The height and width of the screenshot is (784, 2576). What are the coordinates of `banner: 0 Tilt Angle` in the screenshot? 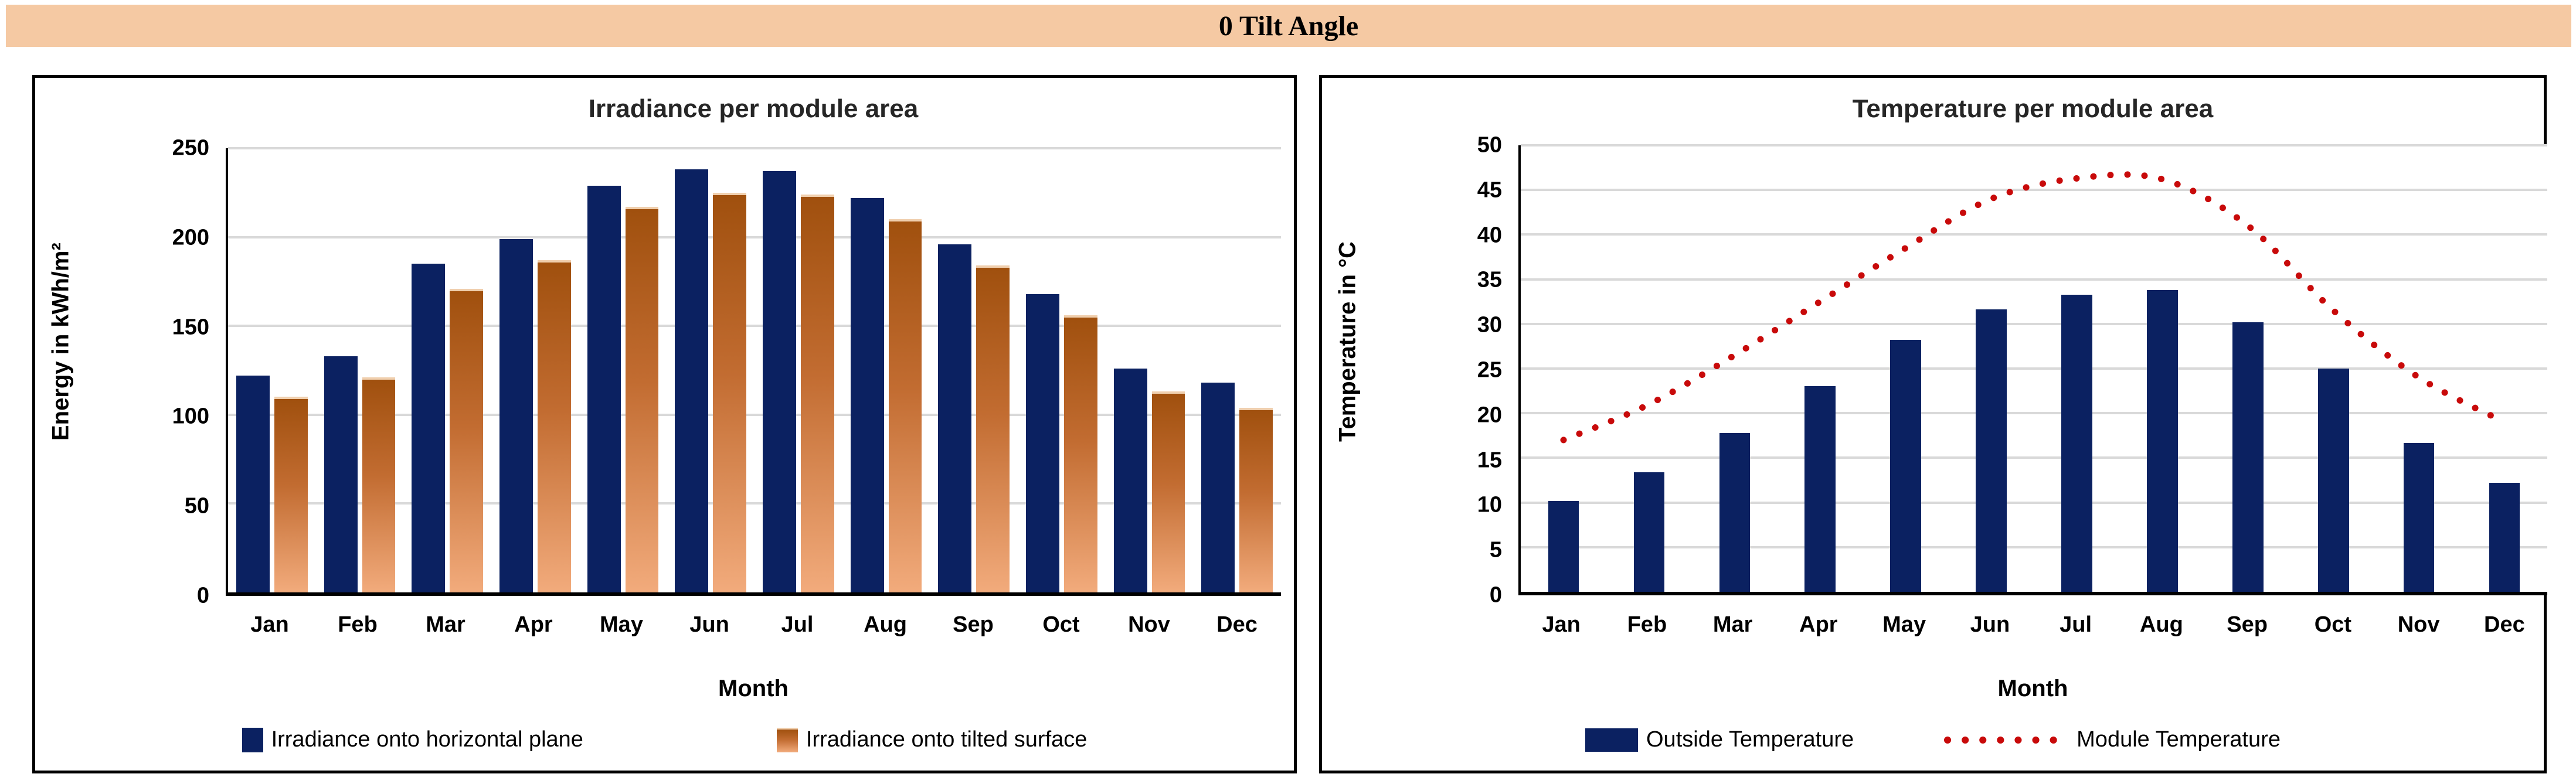 It's located at (1288, 26).